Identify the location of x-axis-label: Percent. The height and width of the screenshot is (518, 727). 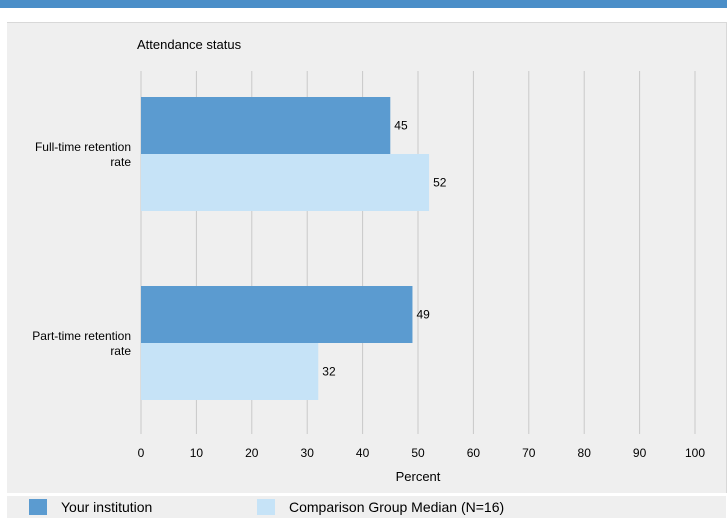
(418, 476).